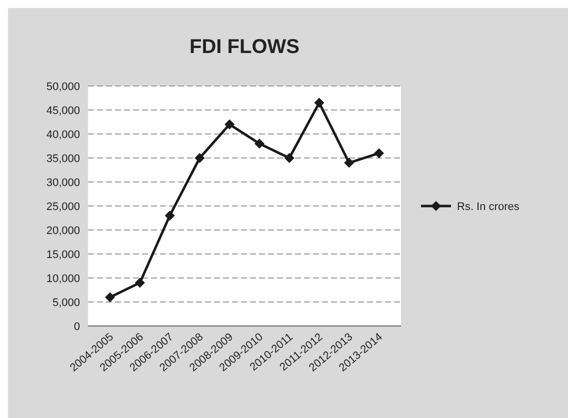  Describe the element at coordinates (63, 135) in the screenshot. I see `y-tick-label: 40,000` at that location.